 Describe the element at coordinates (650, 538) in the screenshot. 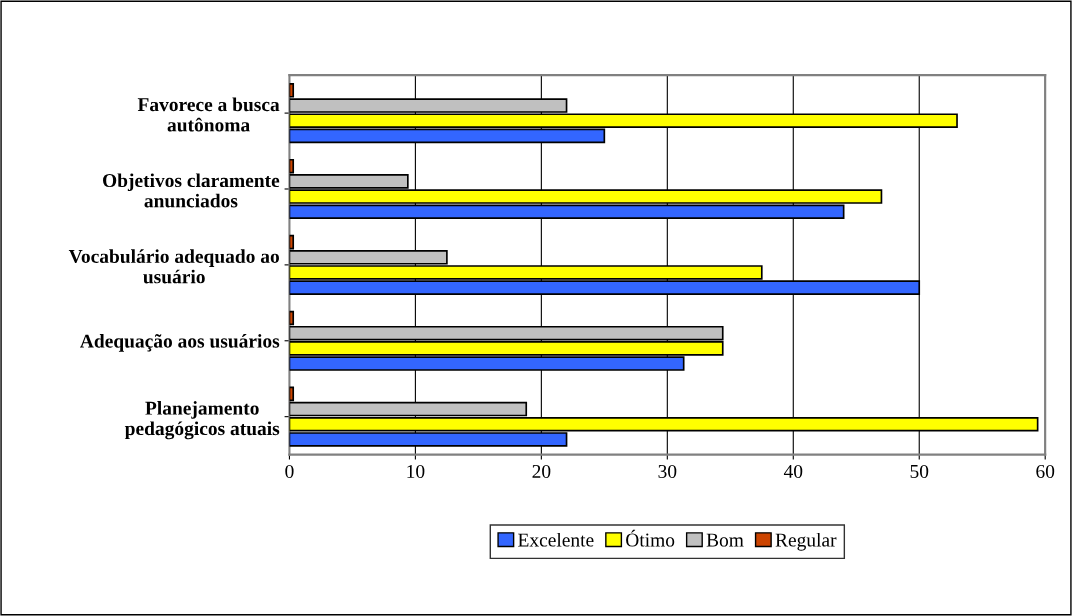

I see `legend-label: Ótimo` at that location.